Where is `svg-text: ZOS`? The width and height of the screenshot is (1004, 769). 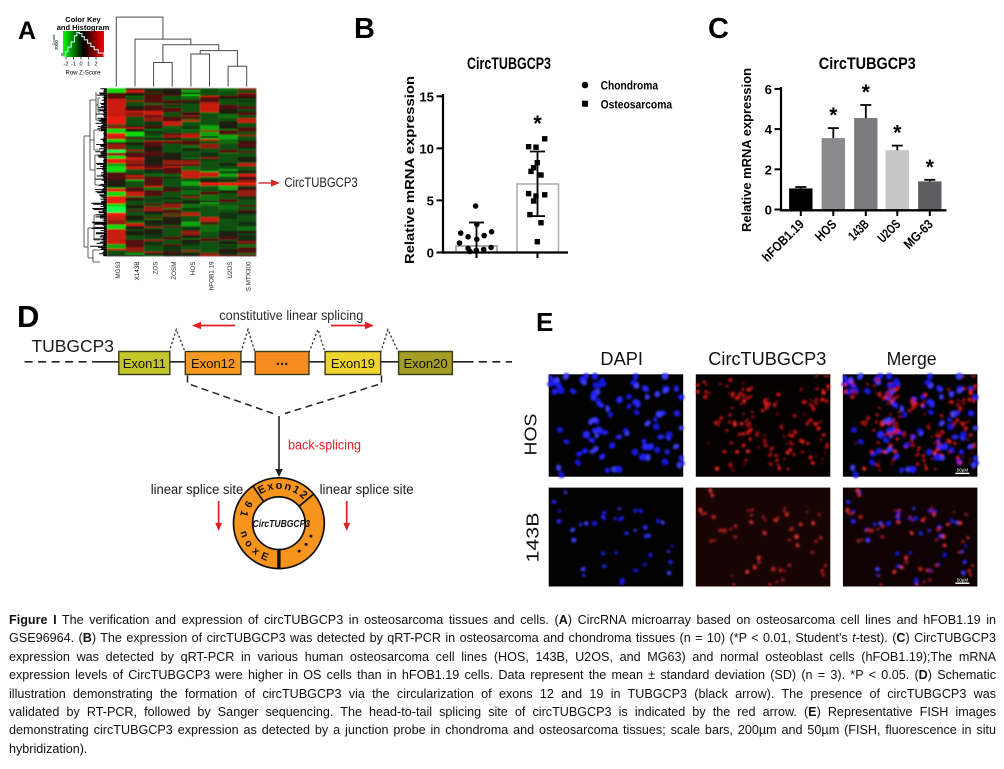
svg-text: ZOS is located at coordinates (155, 268).